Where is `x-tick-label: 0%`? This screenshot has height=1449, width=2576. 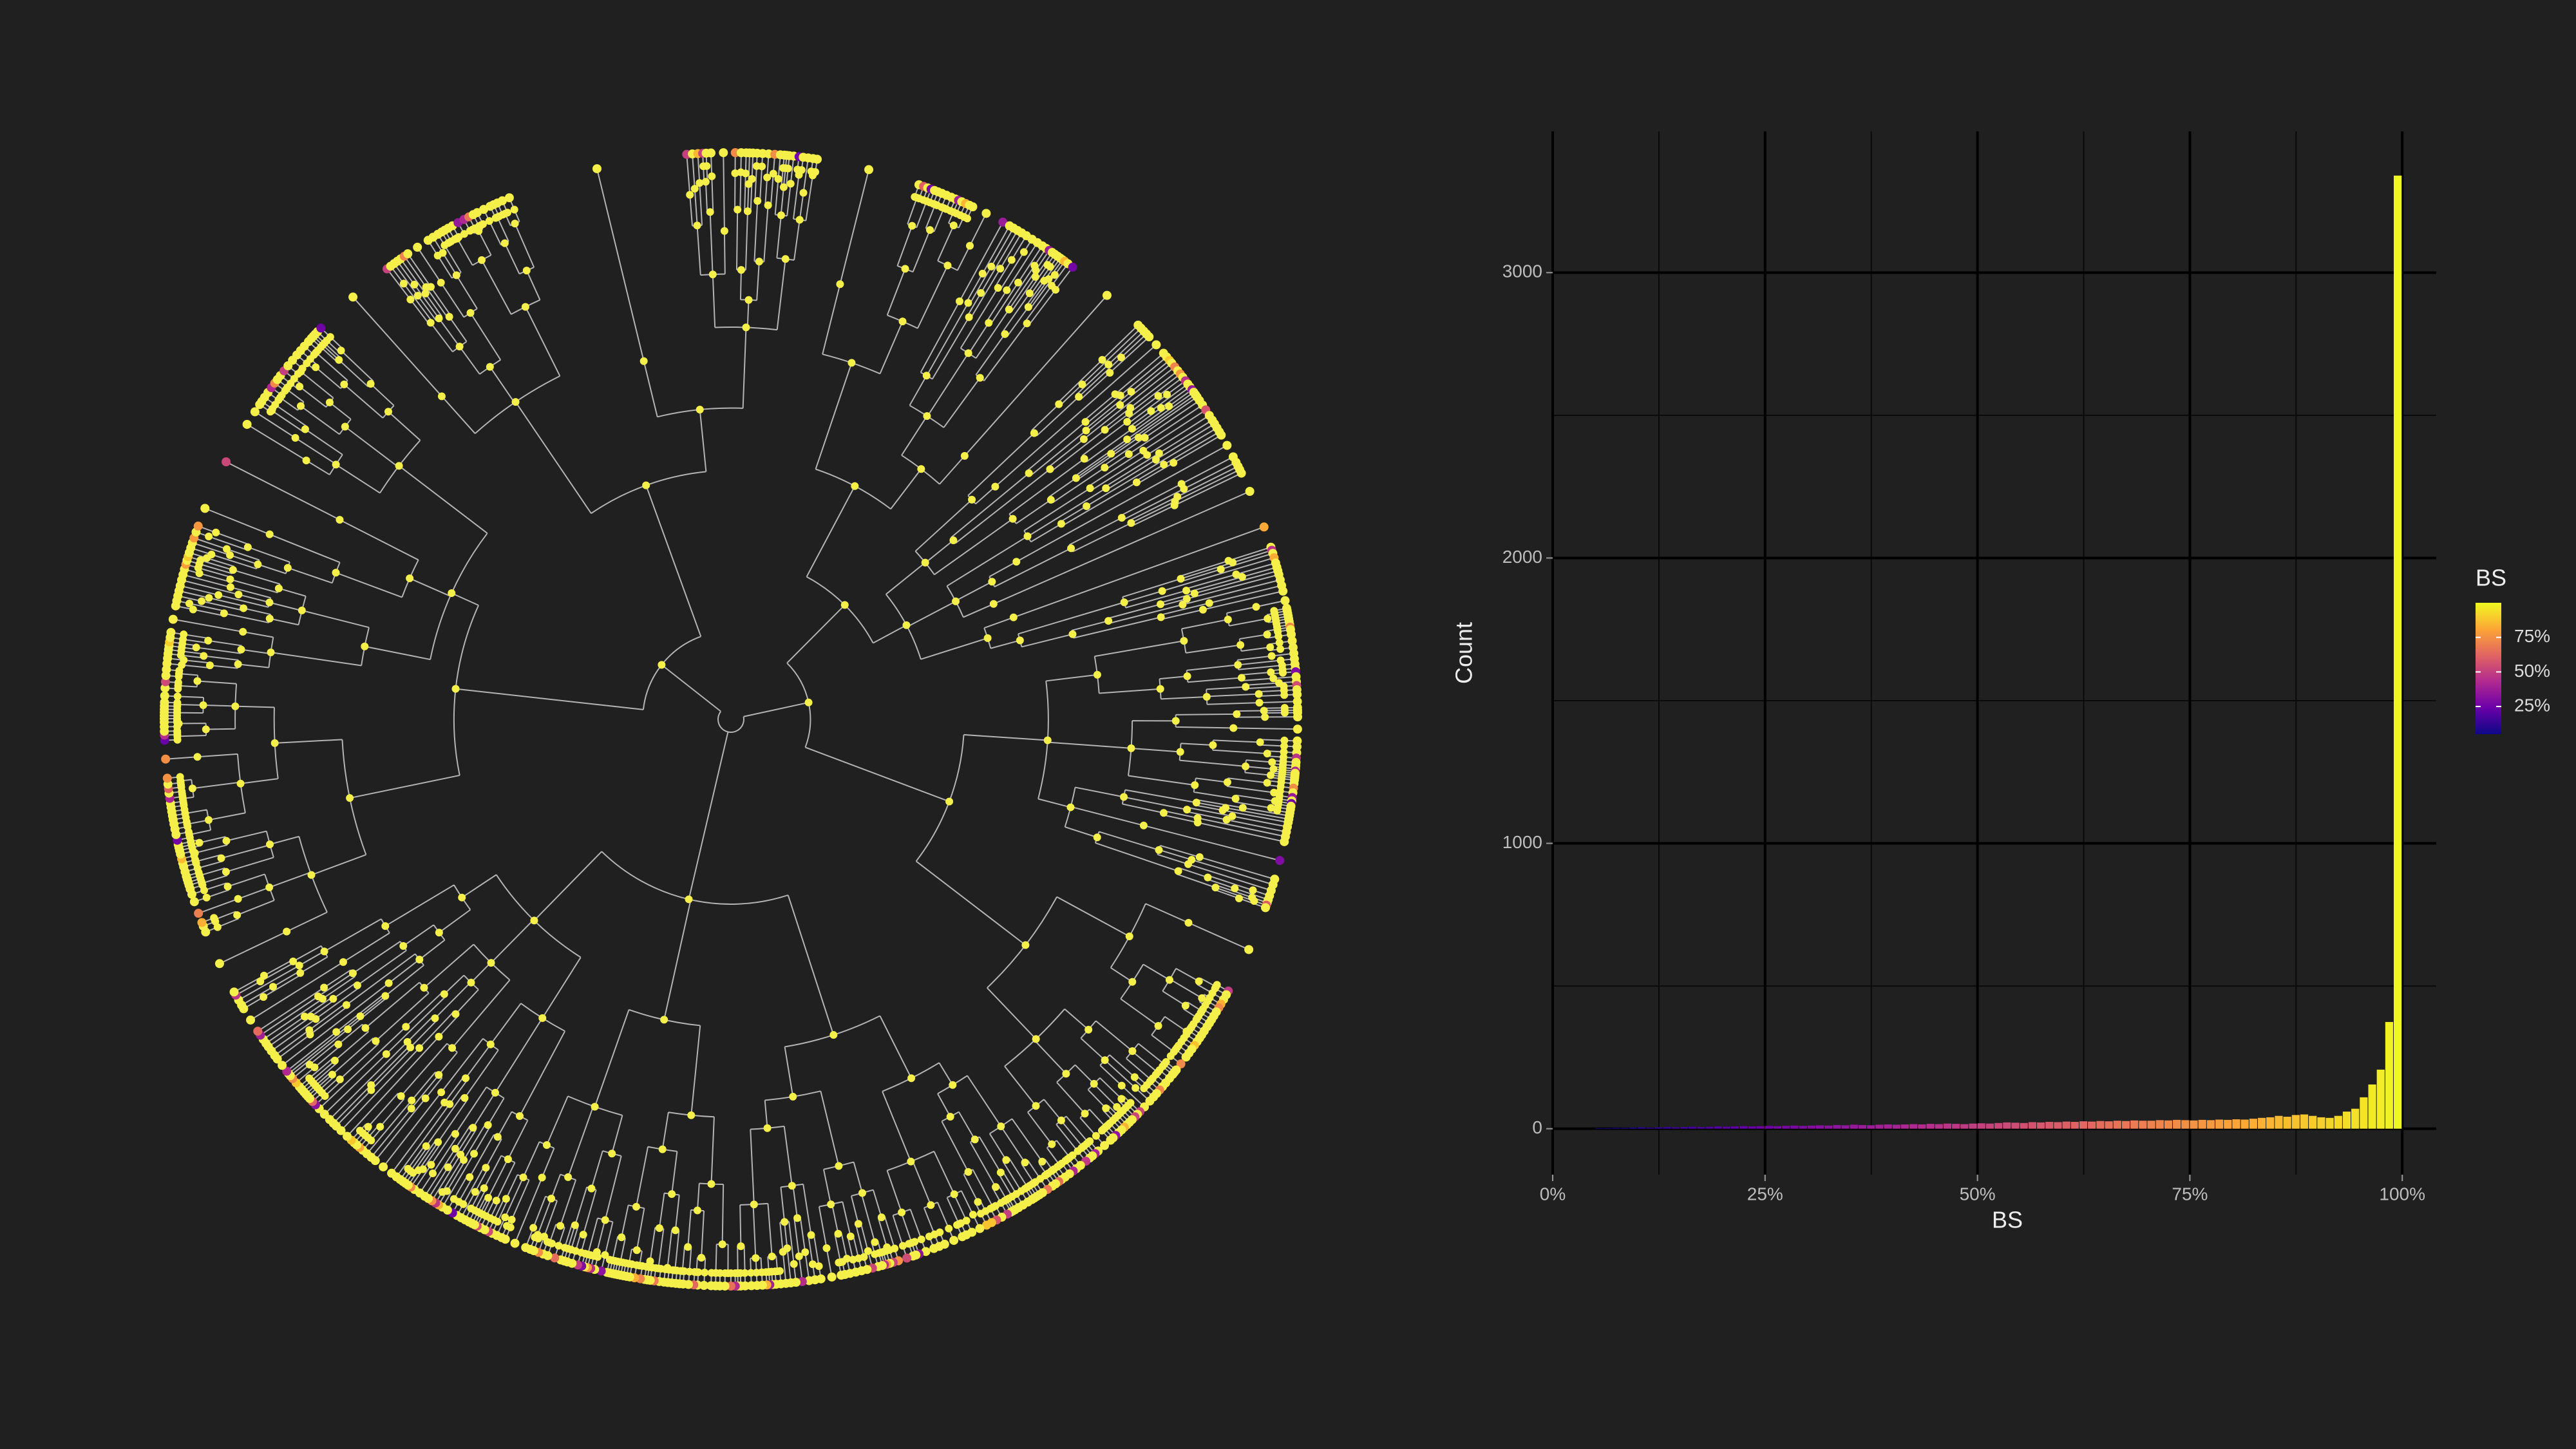 x-tick-label: 0% is located at coordinates (1553, 1194).